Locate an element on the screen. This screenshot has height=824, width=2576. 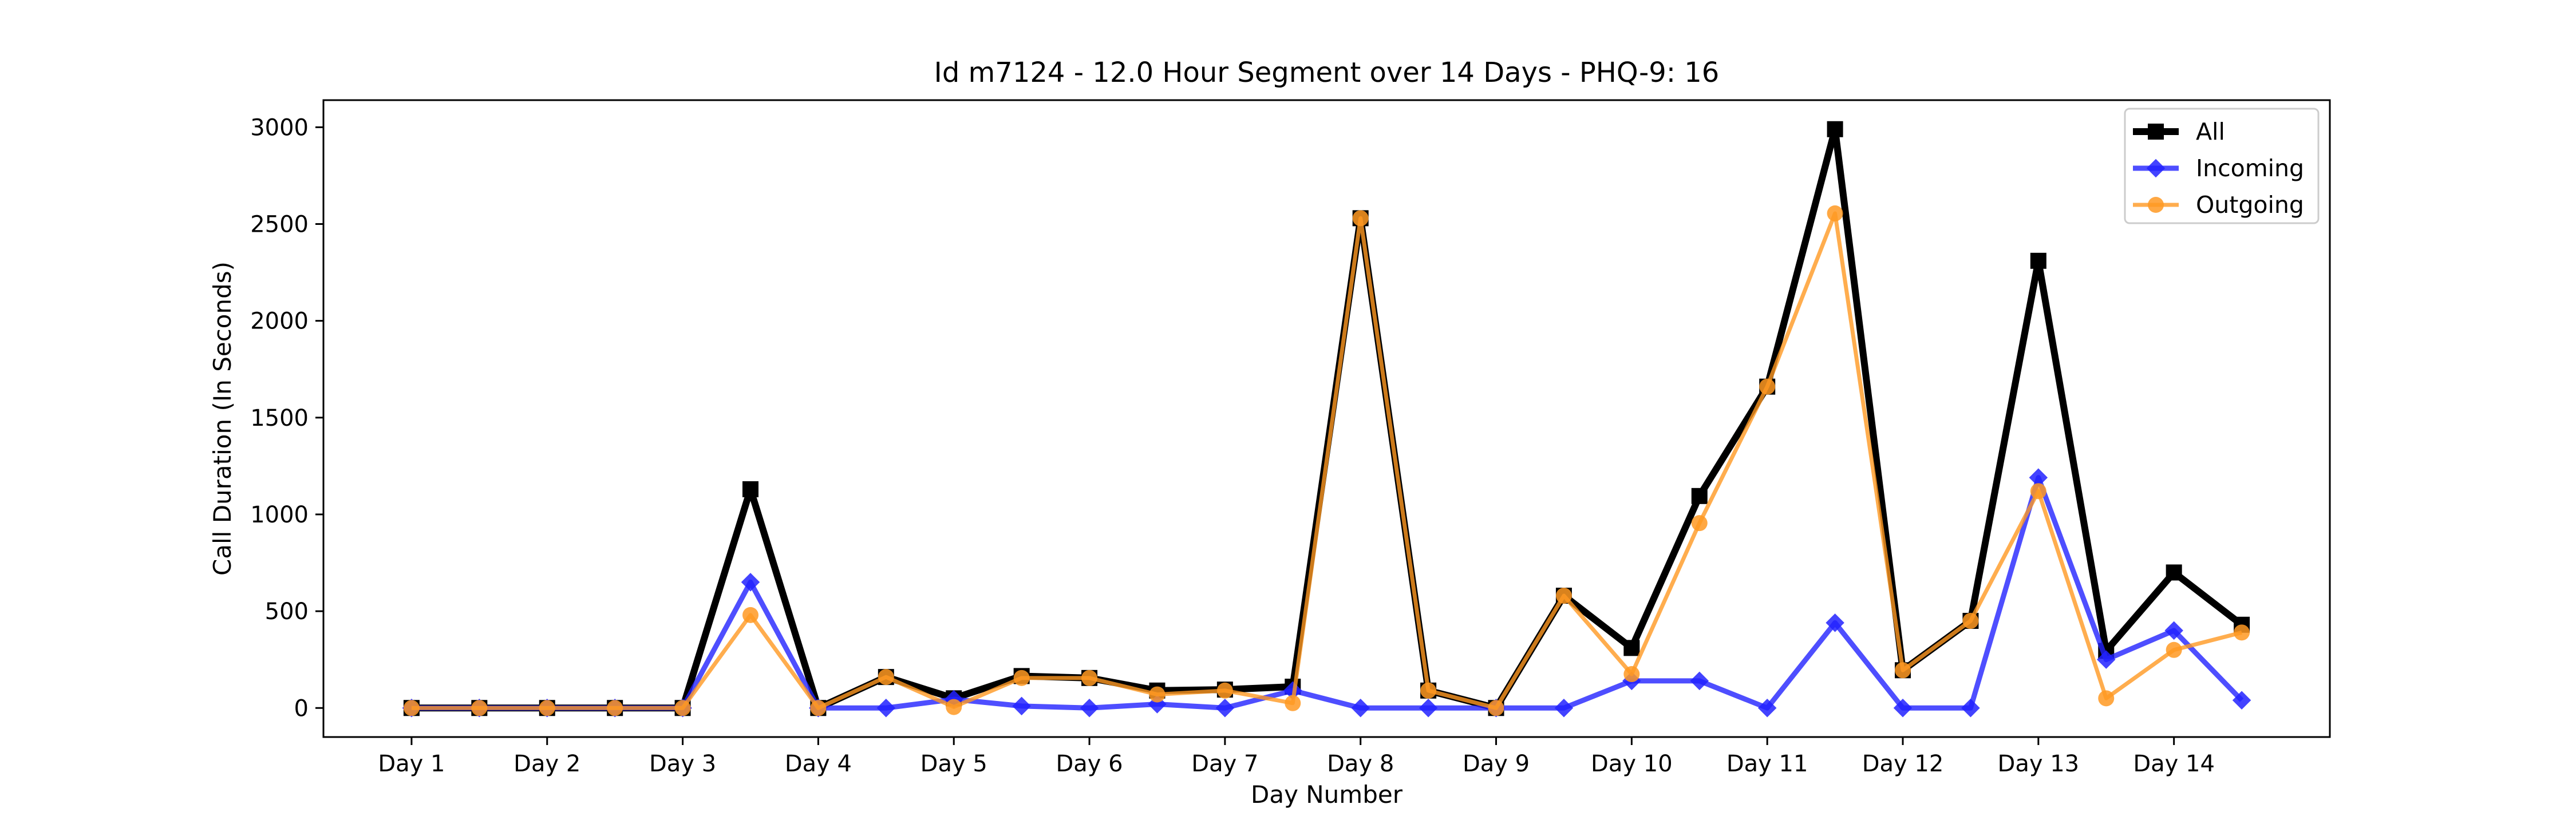
x-tick-label: Day 2 is located at coordinates (546, 764).